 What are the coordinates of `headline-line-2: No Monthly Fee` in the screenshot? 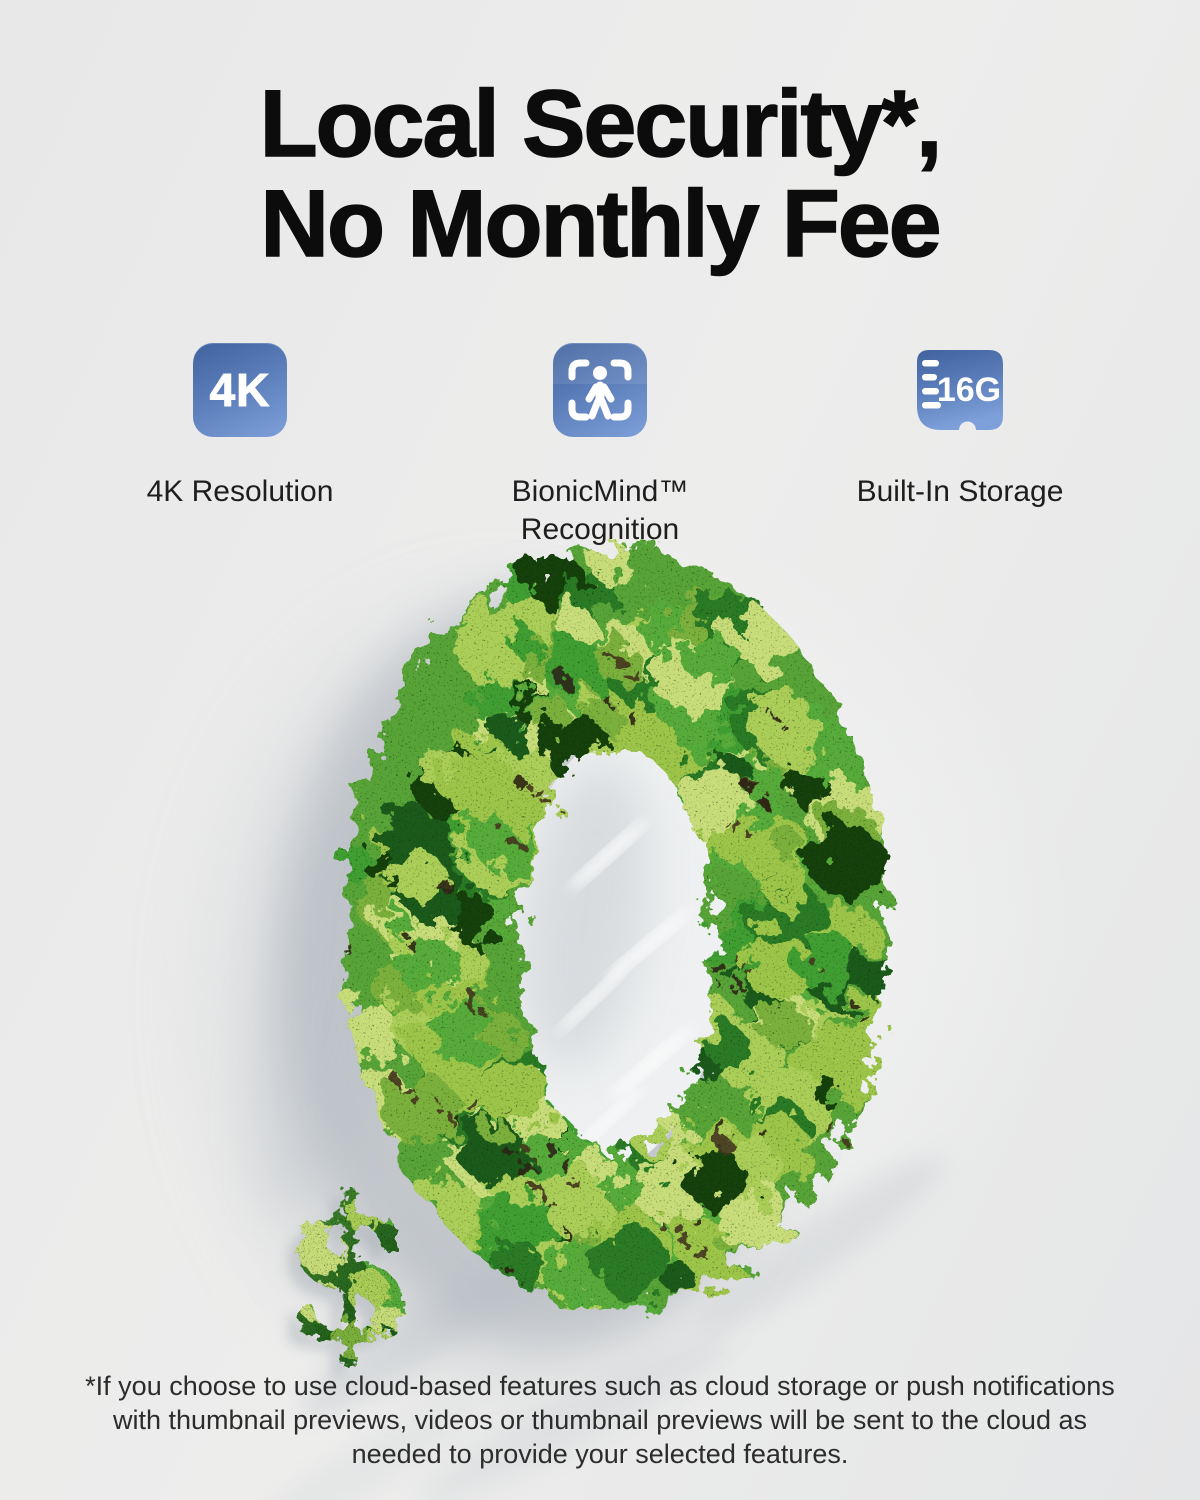 It's located at (601, 224).